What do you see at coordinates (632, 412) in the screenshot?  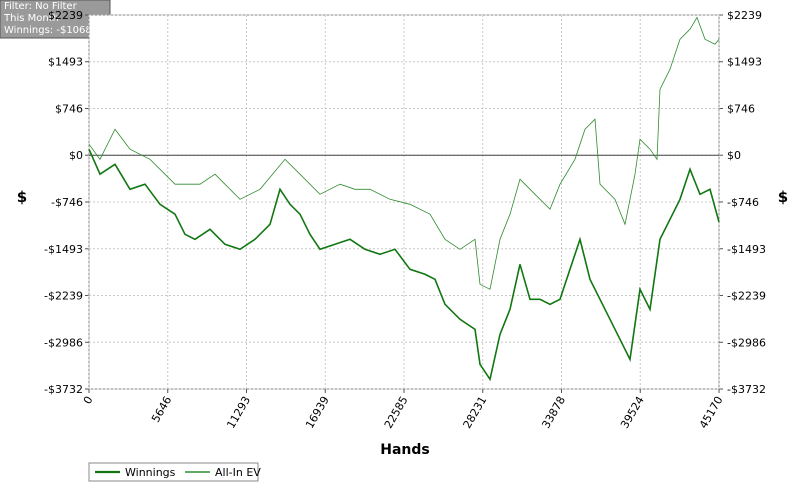 I see `x-tick-label: 39524` at bounding box center [632, 412].